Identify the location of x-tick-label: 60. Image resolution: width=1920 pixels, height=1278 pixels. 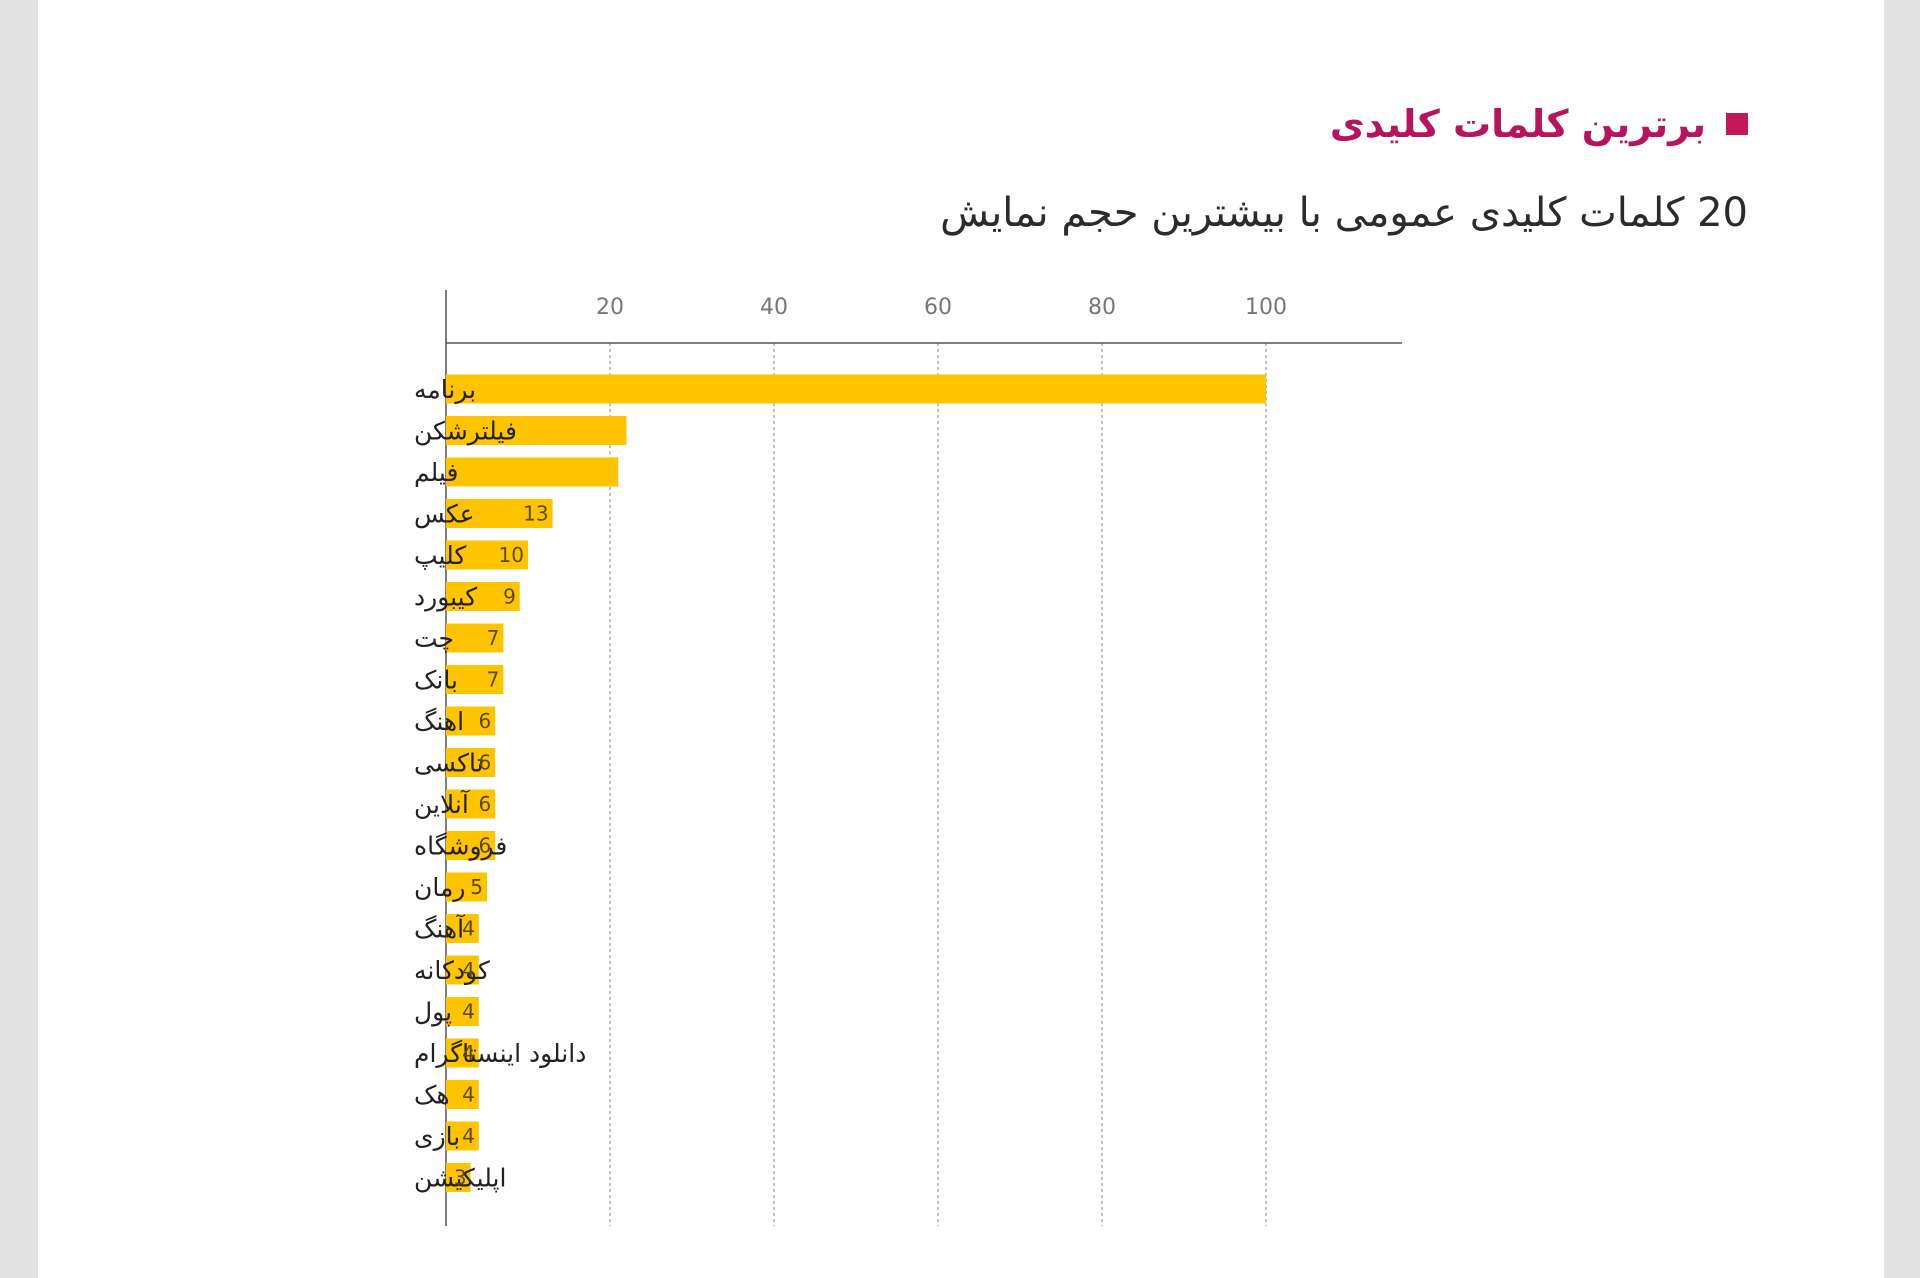
(938, 307).